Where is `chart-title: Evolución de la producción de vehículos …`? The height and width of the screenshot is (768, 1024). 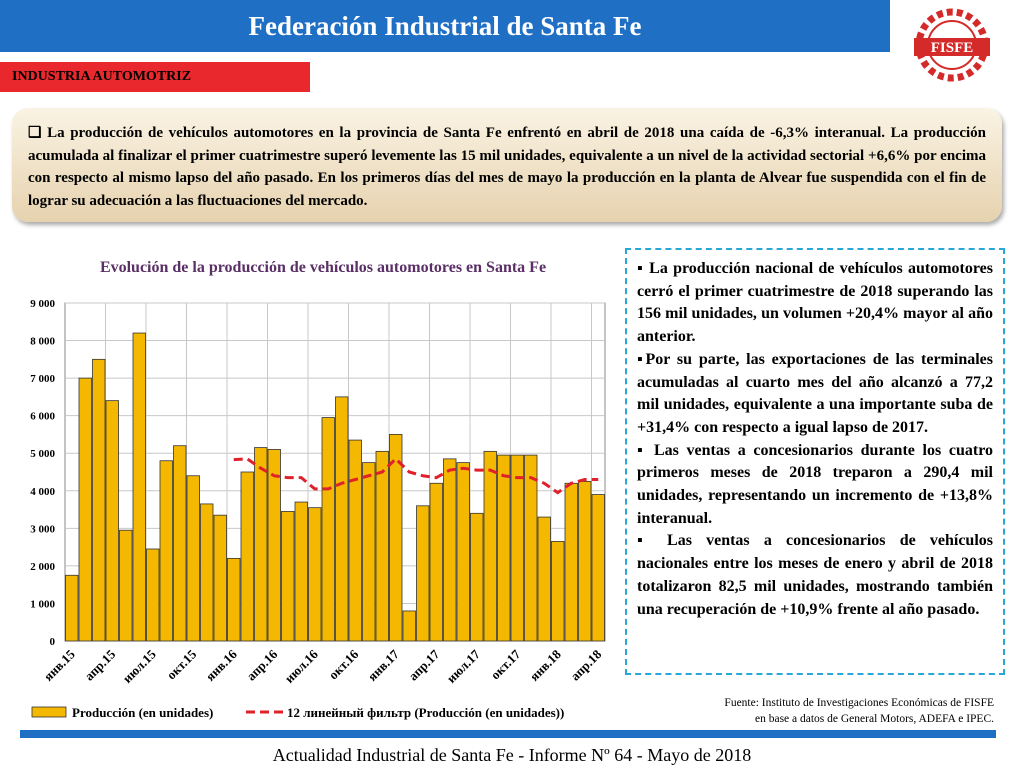
chart-title: Evolución de la producción de vehículos … is located at coordinates (323, 267).